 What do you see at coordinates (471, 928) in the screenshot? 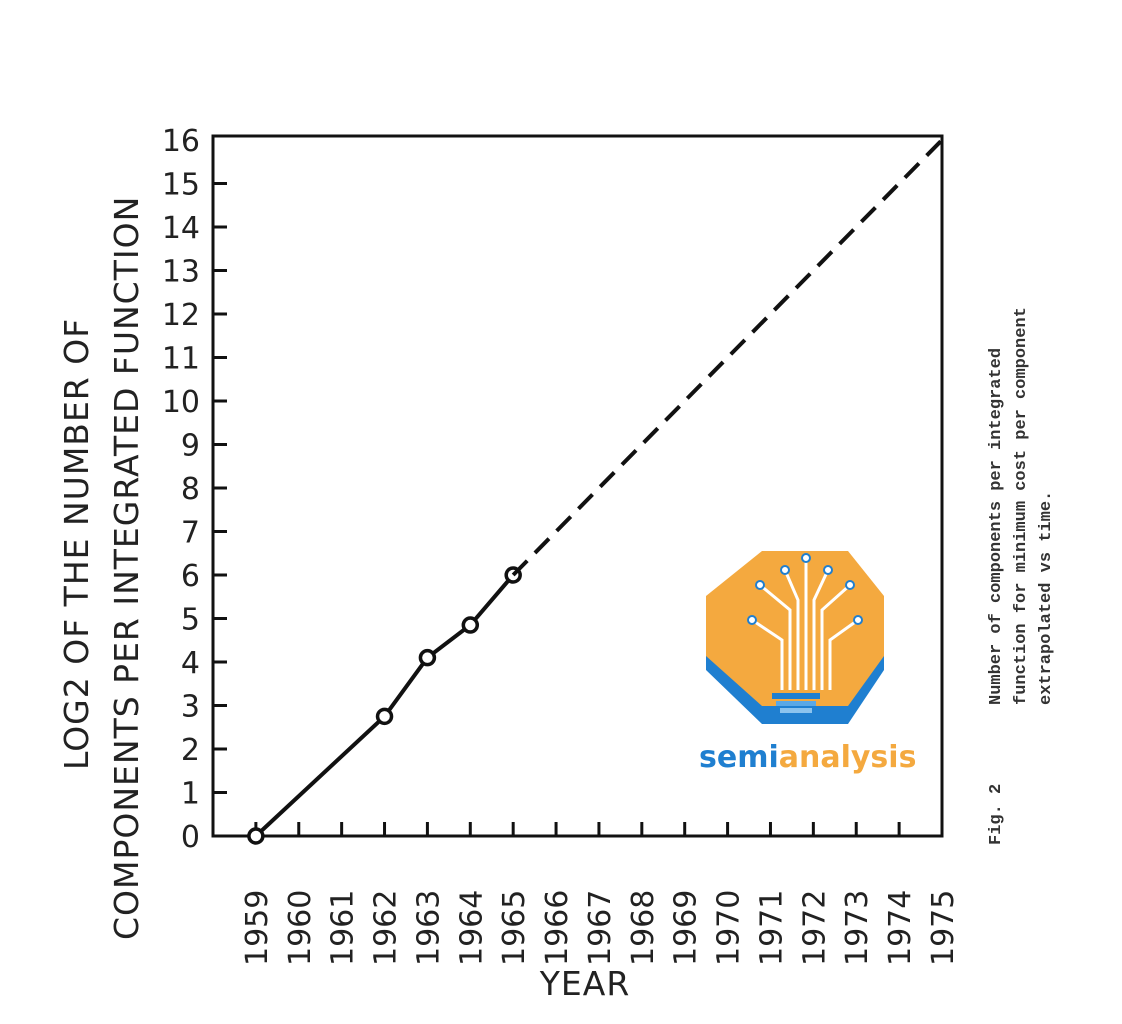
I see `x-tick-label: 1964` at bounding box center [471, 928].